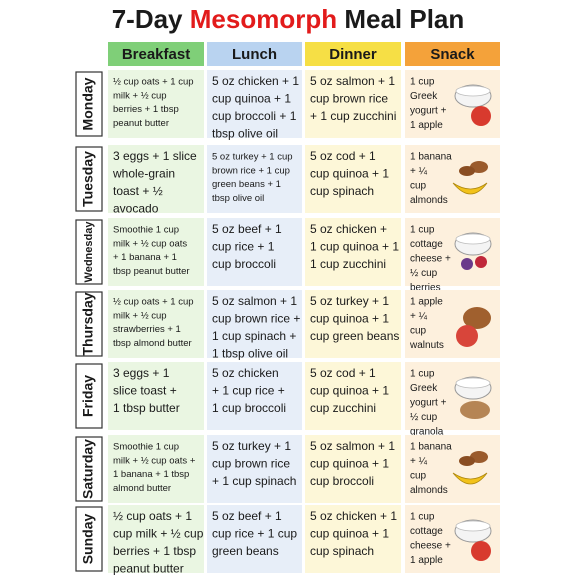 The width and height of the screenshot is (576, 576). What do you see at coordinates (245, 373) in the screenshot?
I see `meal-text: 5 oz chicken` at bounding box center [245, 373].